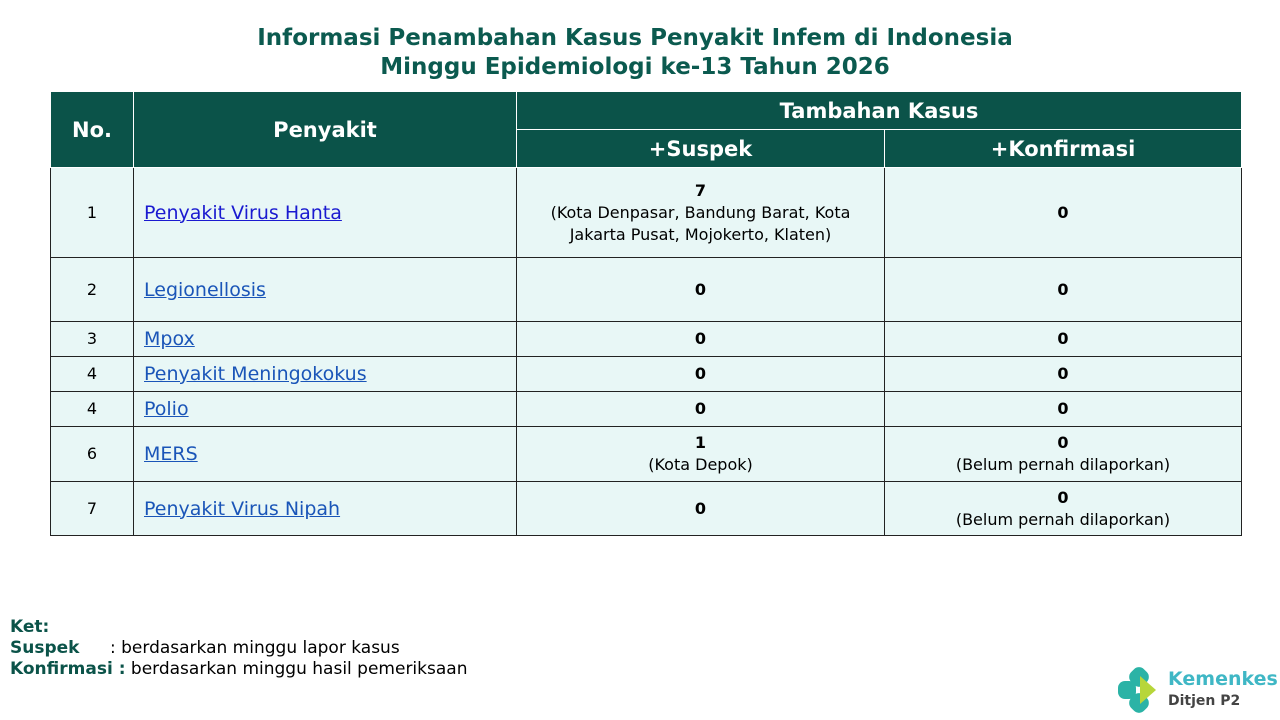  I want to click on ket-suspek-label: Suspek, so click(45, 648).